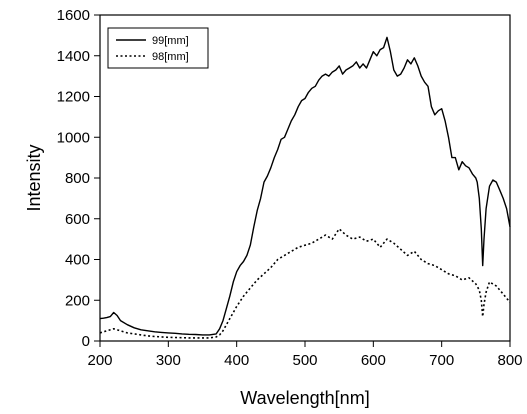 The image size is (527, 414). What do you see at coordinates (168, 360) in the screenshot?
I see `x-tick-label: 300` at bounding box center [168, 360].